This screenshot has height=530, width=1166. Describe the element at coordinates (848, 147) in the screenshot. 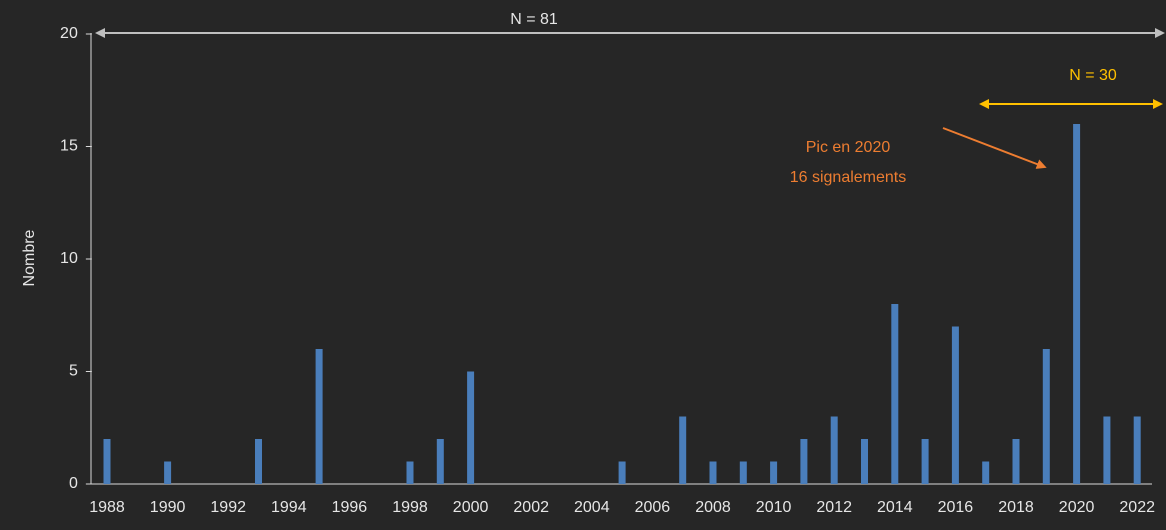

I see `annotation: Pic en 2020` at that location.